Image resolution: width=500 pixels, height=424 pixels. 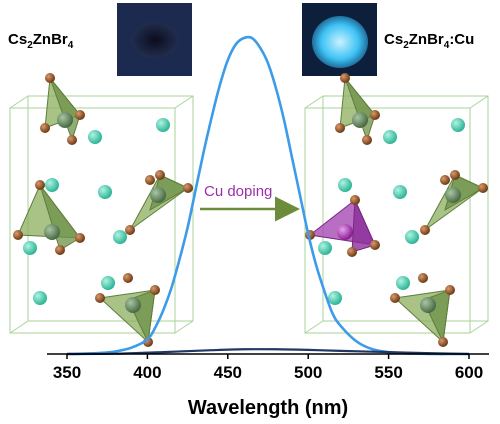 I want to click on x-axis-ticks: 350 400 450 500 550 600, so click(x=268, y=368).